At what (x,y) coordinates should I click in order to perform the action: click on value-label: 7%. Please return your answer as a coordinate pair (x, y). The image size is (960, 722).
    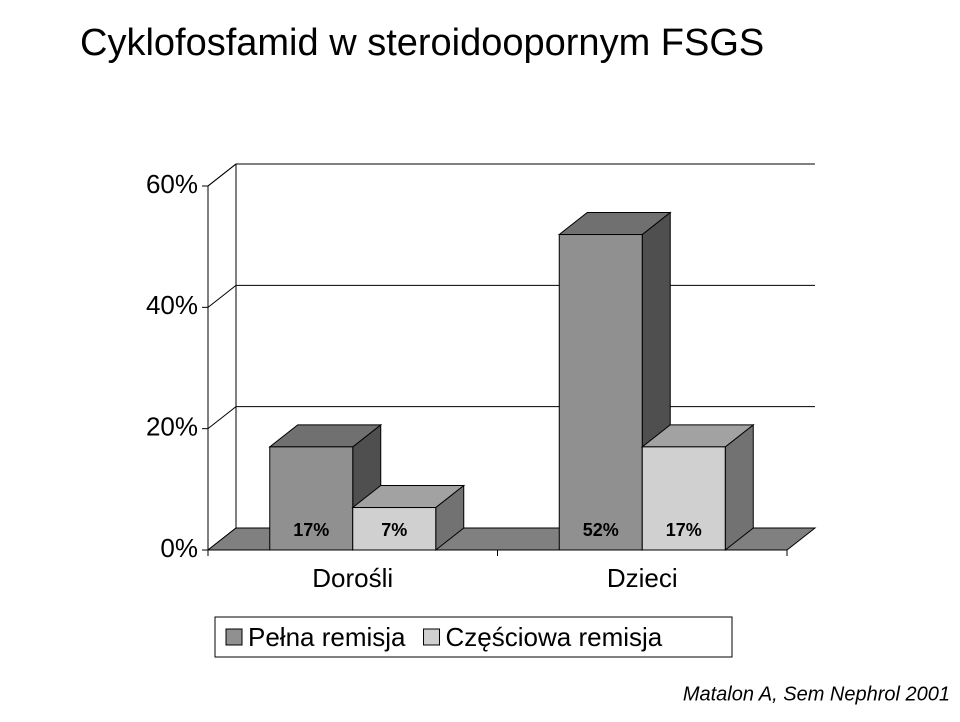
    Looking at the image, I should click on (394, 530).